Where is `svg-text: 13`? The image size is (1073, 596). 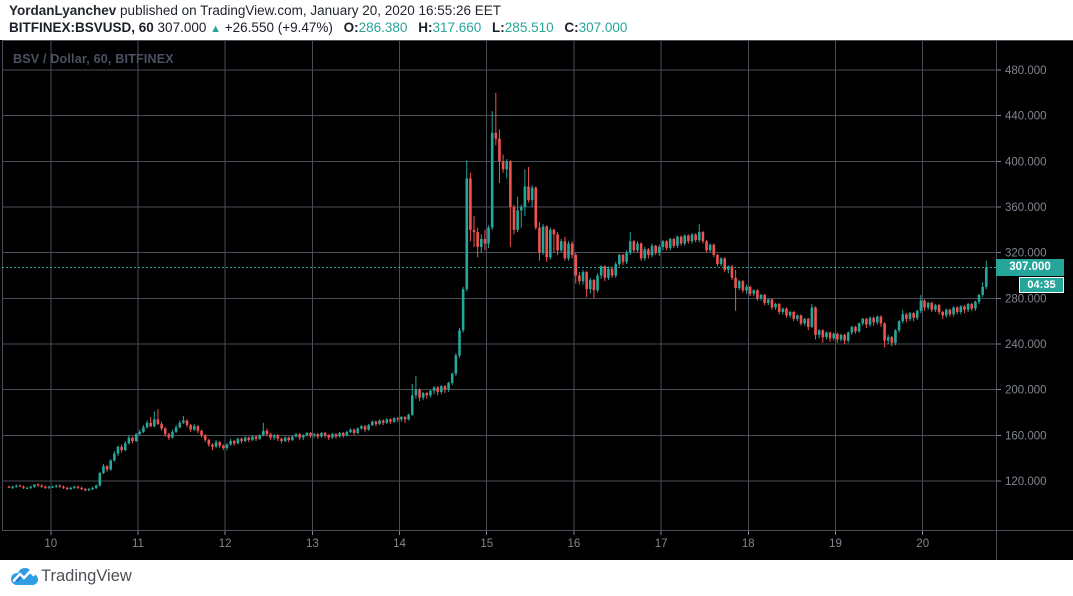 svg-text: 13 is located at coordinates (312, 544).